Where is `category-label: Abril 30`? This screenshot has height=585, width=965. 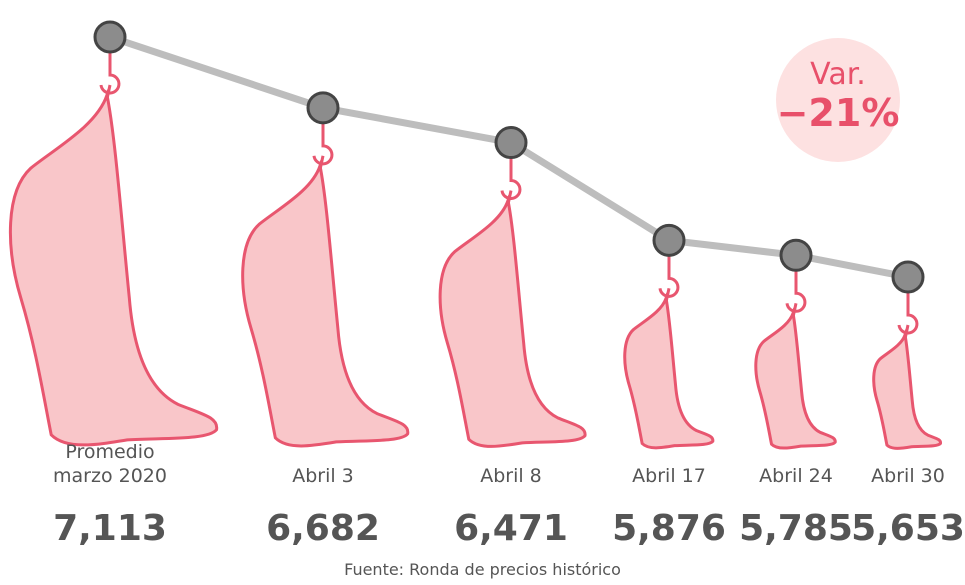
category-label: Abril 30 is located at coordinates (908, 476).